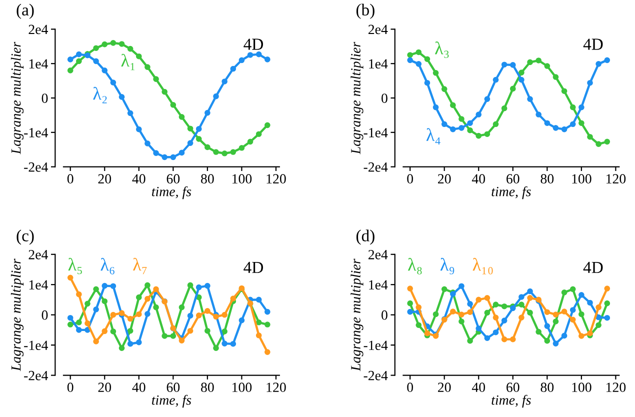 This screenshot has width=635, height=417. I want to click on series-label: λ₆, so click(107, 266).